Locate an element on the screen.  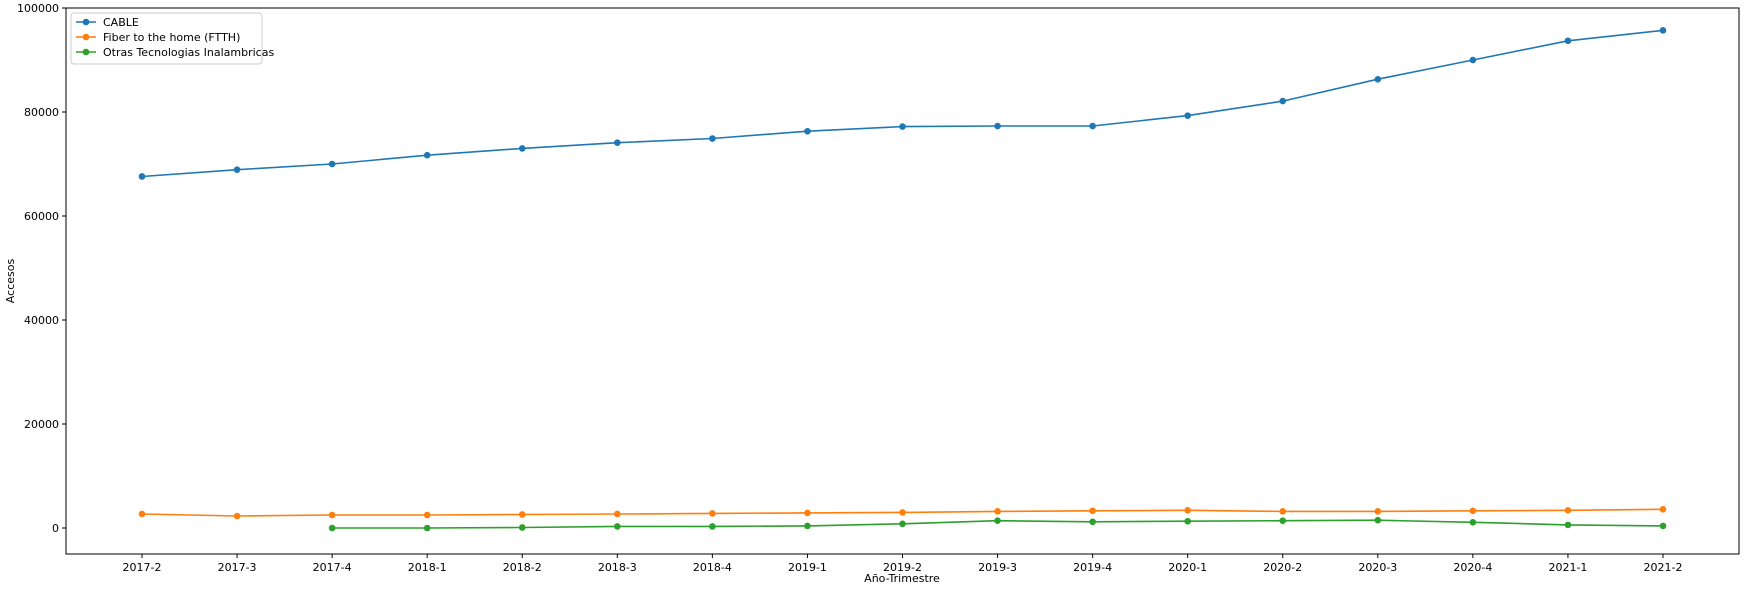
x-tick-label: 2020-4 is located at coordinates (1472, 567).